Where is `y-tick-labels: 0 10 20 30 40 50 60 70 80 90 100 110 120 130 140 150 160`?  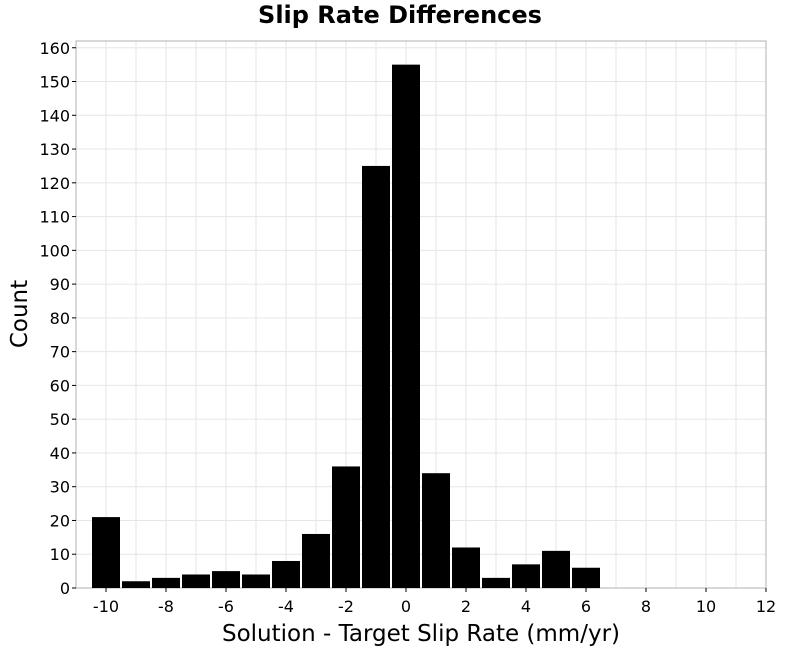
y-tick-labels: 0 10 20 30 40 50 60 70 80 90 100 110 120 130 140 150 160 is located at coordinates (57, 318).